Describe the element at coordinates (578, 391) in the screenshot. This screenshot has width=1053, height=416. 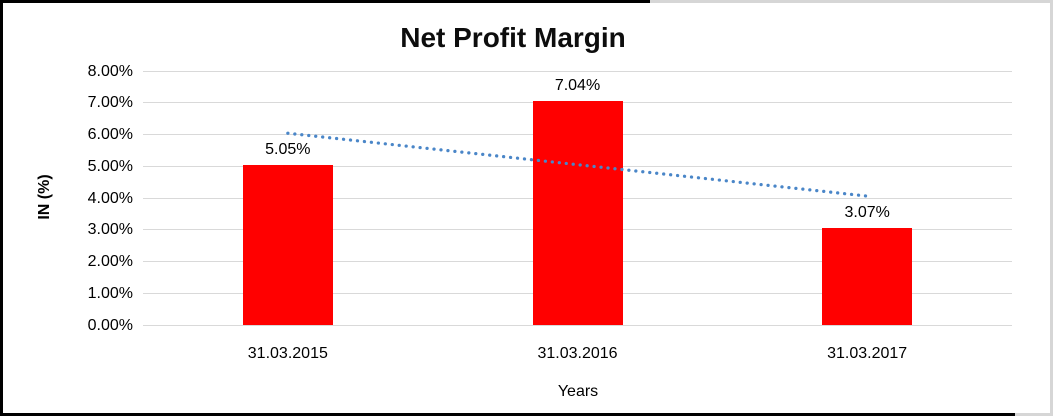
I see `x-axis-title: Years` at that location.